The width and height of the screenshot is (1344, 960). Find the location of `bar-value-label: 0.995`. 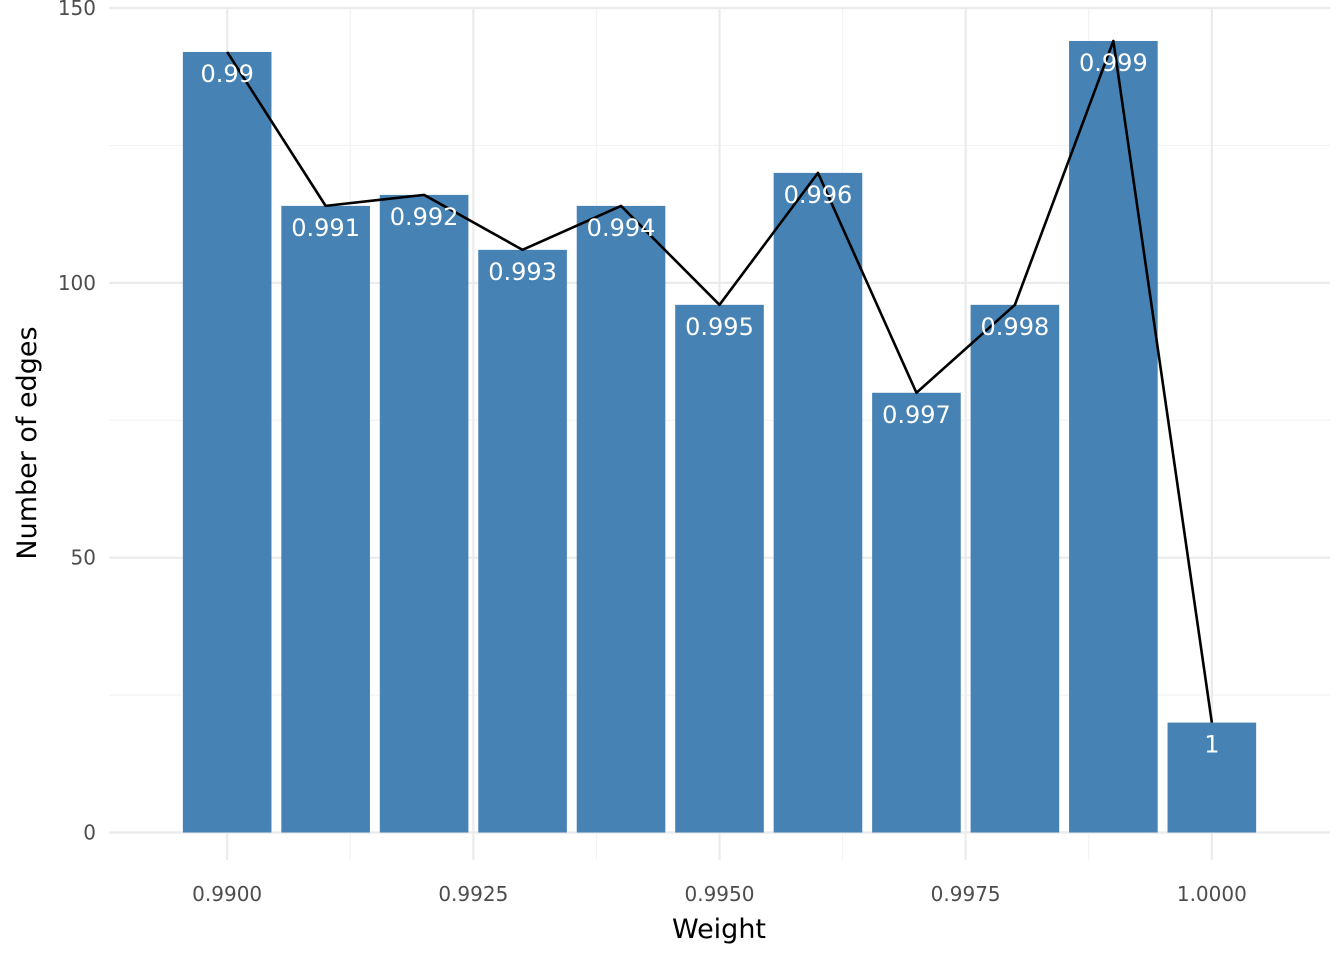

bar-value-label: 0.995 is located at coordinates (719, 327).